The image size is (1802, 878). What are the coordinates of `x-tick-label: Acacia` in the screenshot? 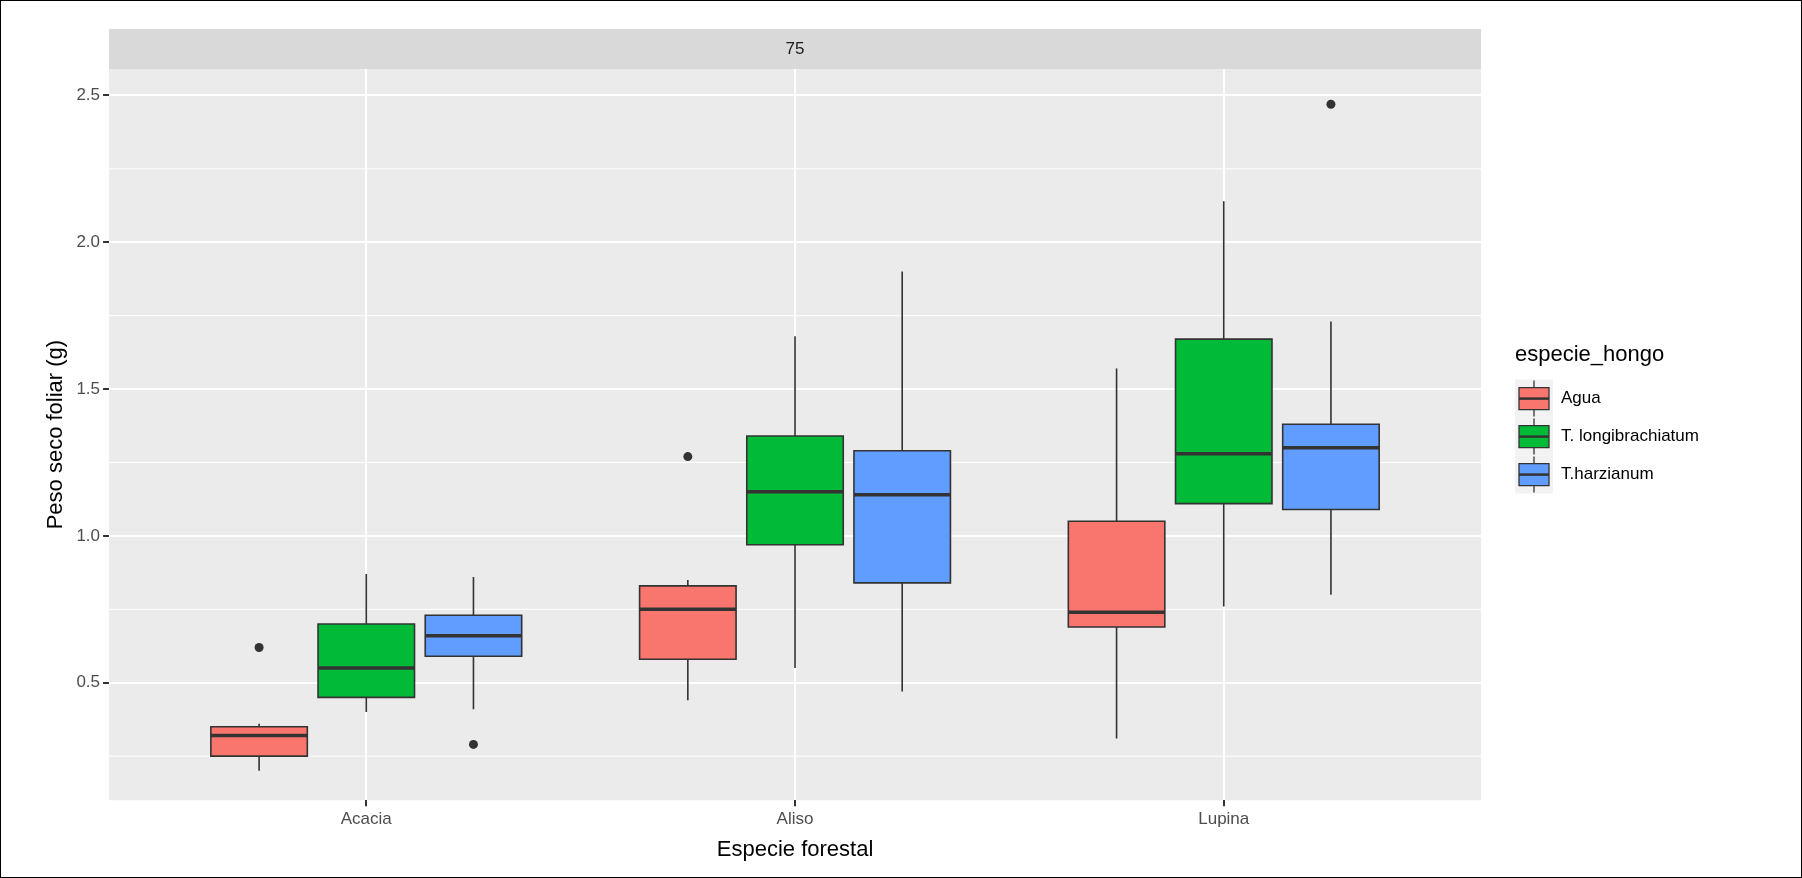 It's located at (366, 819).